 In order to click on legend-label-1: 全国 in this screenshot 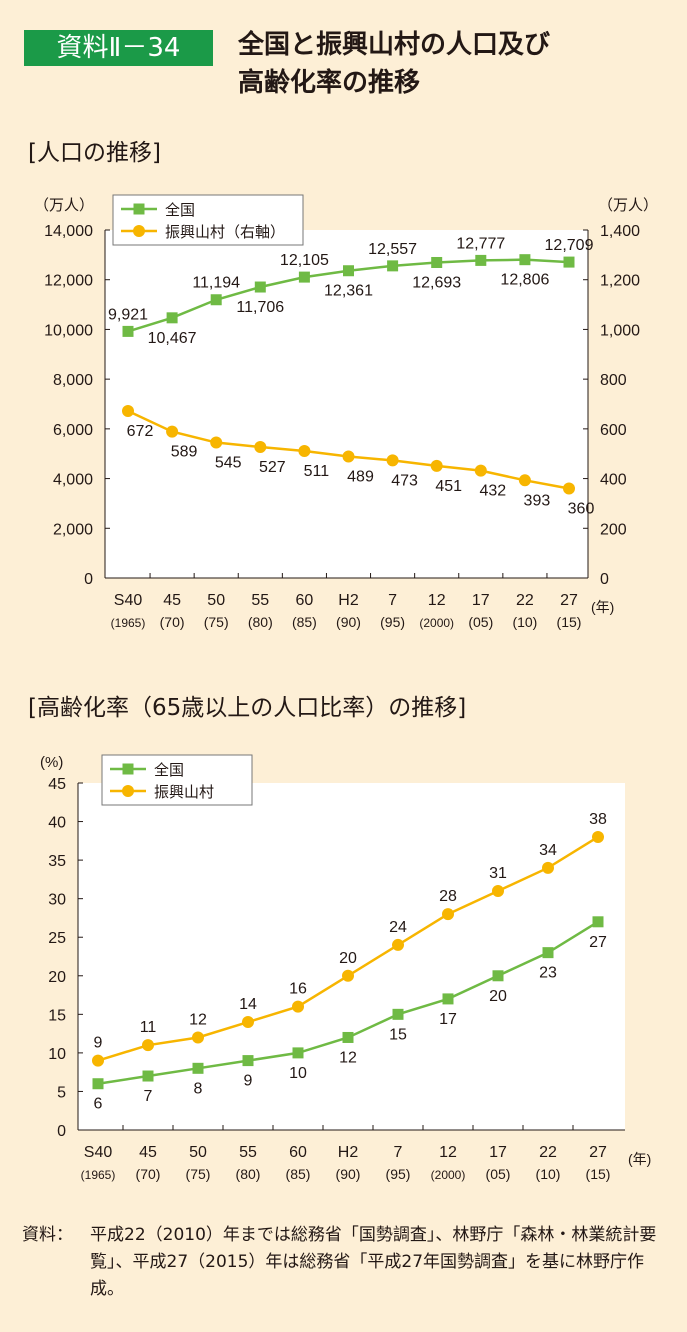, I will do `click(169, 770)`.